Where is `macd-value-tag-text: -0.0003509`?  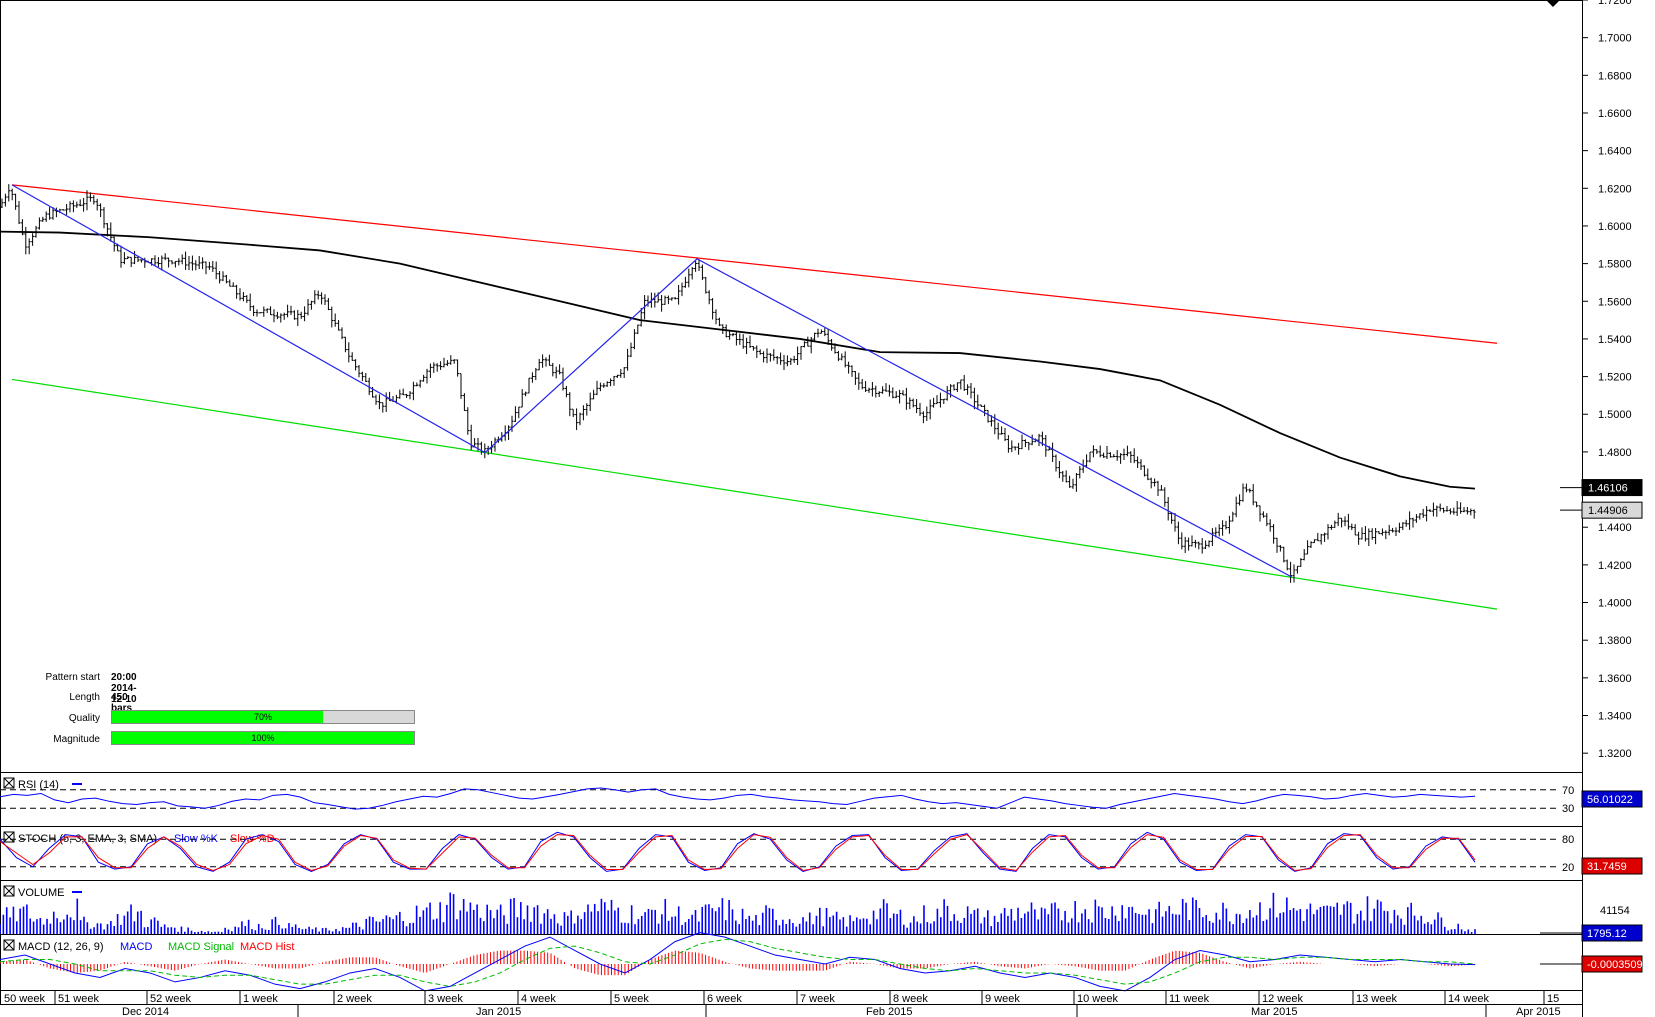
macd-value-tag-text: -0.0003509 is located at coordinates (1615, 965).